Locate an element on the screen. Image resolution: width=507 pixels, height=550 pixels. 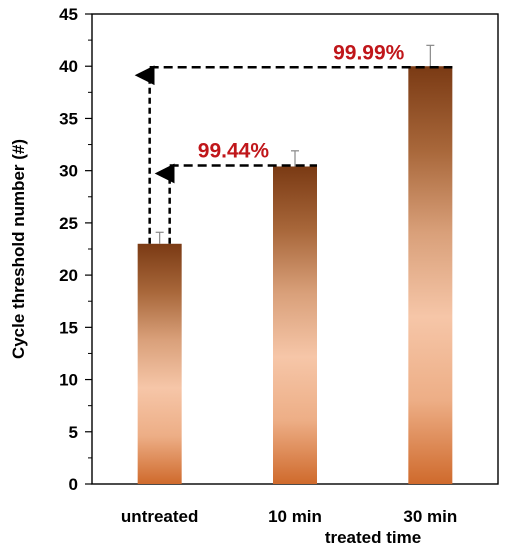
annotation-label: 99.99% is located at coordinates (369, 52).